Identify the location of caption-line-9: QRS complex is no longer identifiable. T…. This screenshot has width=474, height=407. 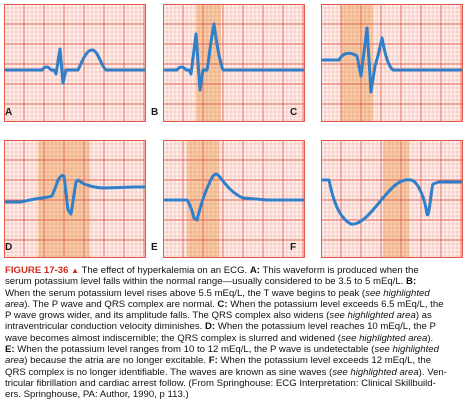
(237, 372).